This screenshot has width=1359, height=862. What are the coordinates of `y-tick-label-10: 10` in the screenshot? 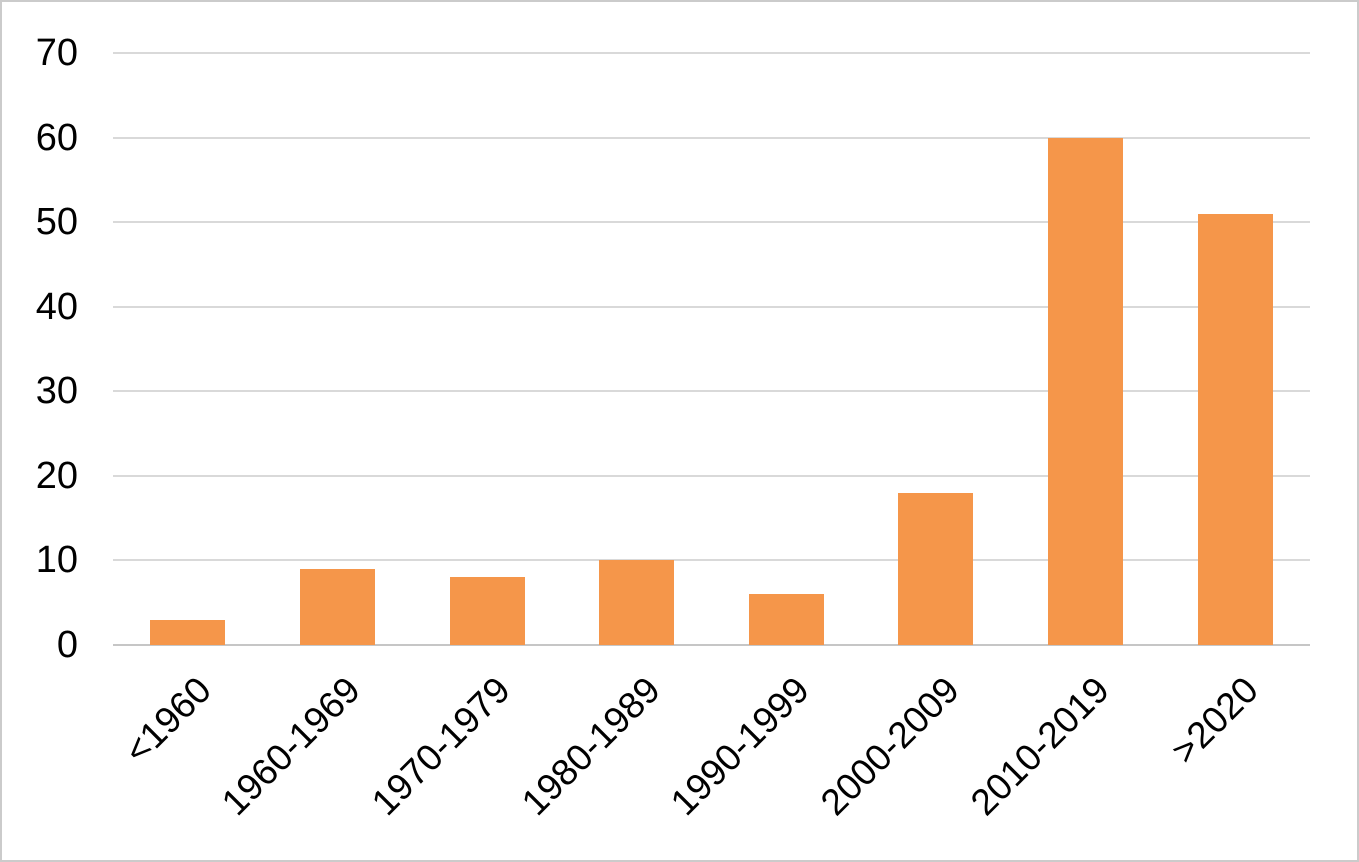 It's located at (56, 560).